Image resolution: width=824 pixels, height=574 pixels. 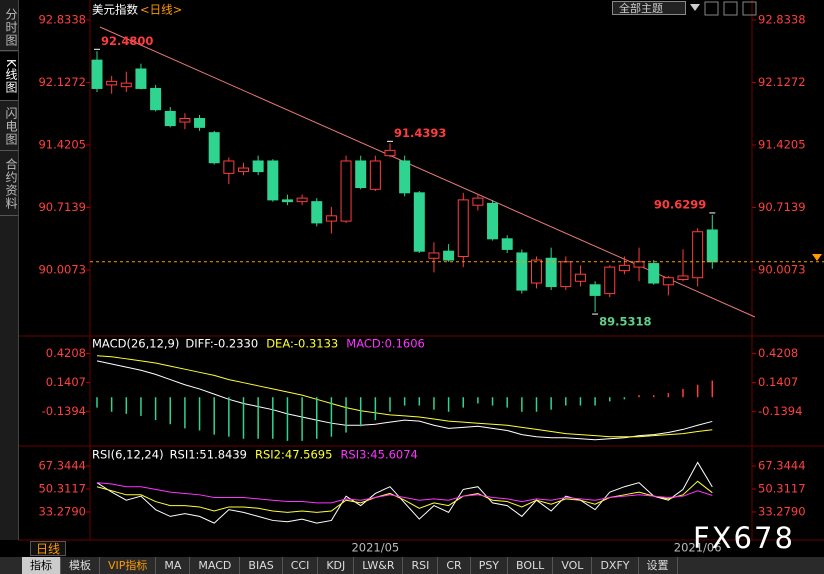 What do you see at coordinates (9, 76) in the screenshot?
I see `sidebar-tab: K线图` at bounding box center [9, 76].